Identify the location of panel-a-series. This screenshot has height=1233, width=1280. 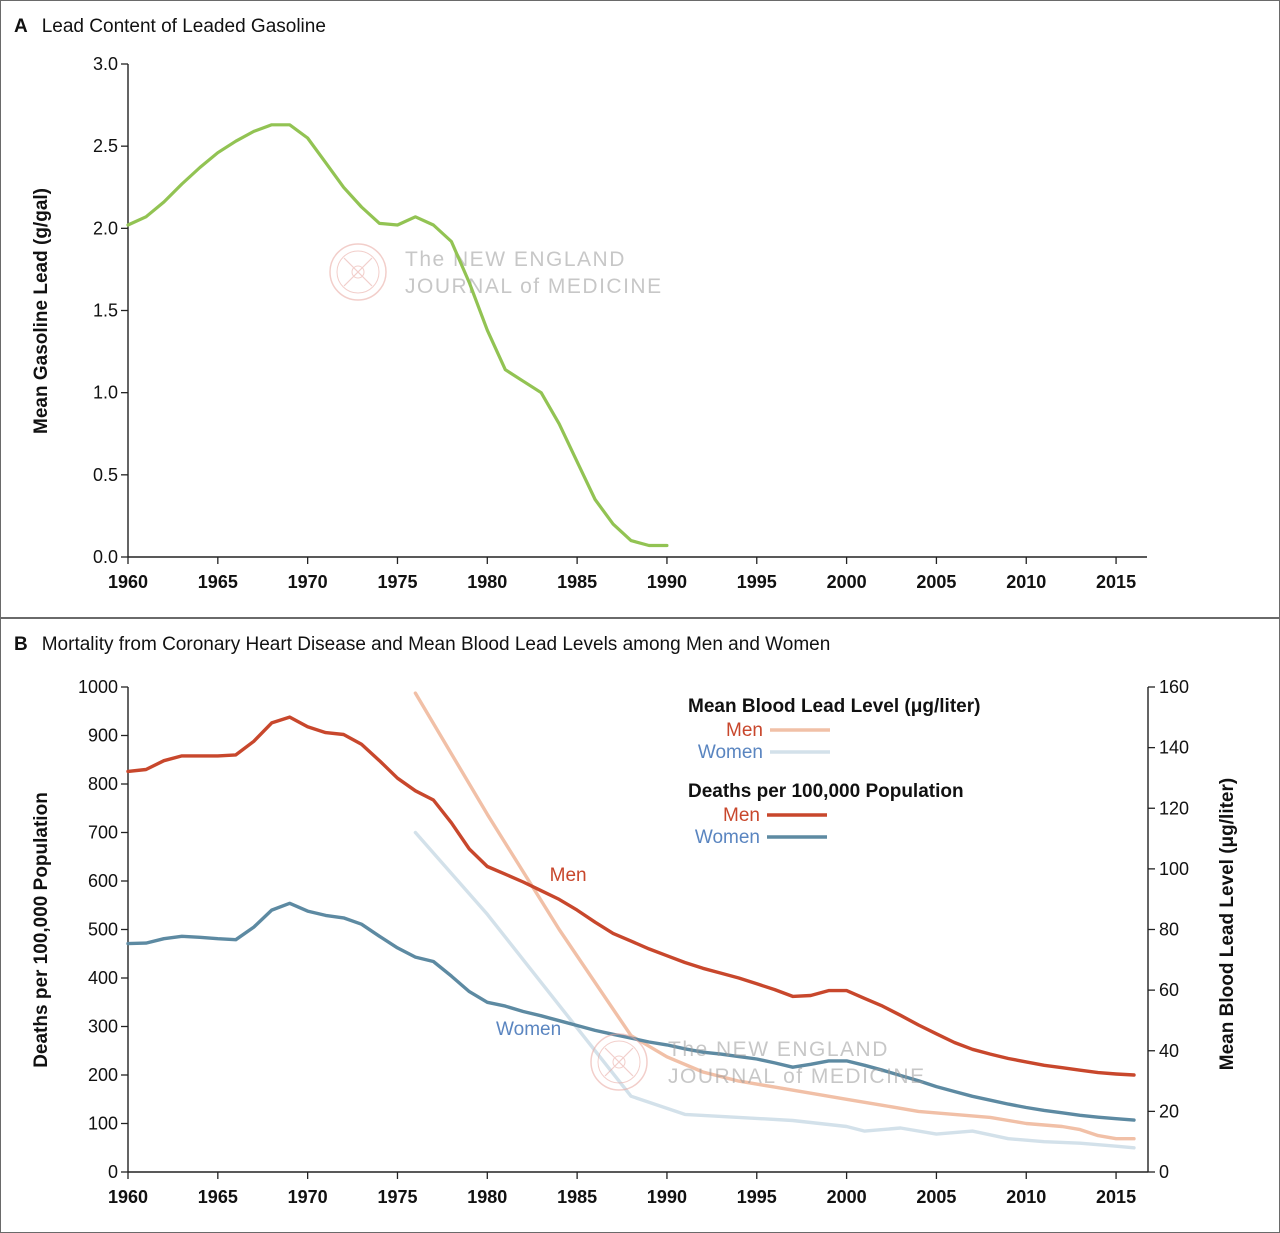
(397, 335).